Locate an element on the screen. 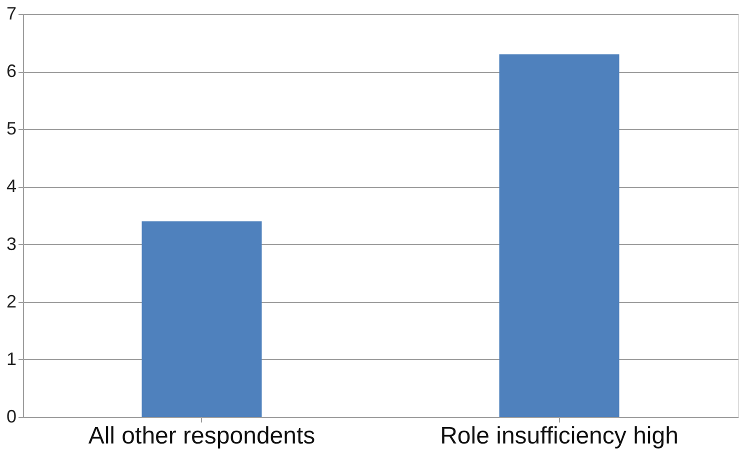 The image size is (743, 453). y-tick-label: 3 is located at coordinates (11, 244).